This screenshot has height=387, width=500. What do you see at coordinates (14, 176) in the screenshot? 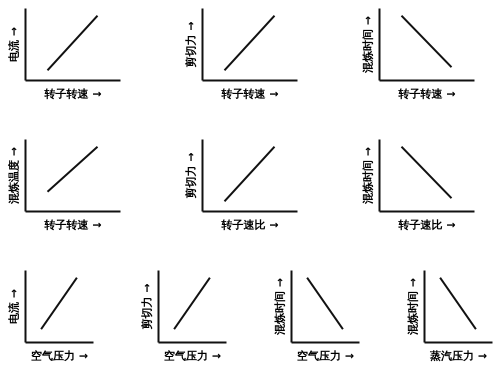
I see `y-axis-title: 混炼温度 →` at bounding box center [14, 176].